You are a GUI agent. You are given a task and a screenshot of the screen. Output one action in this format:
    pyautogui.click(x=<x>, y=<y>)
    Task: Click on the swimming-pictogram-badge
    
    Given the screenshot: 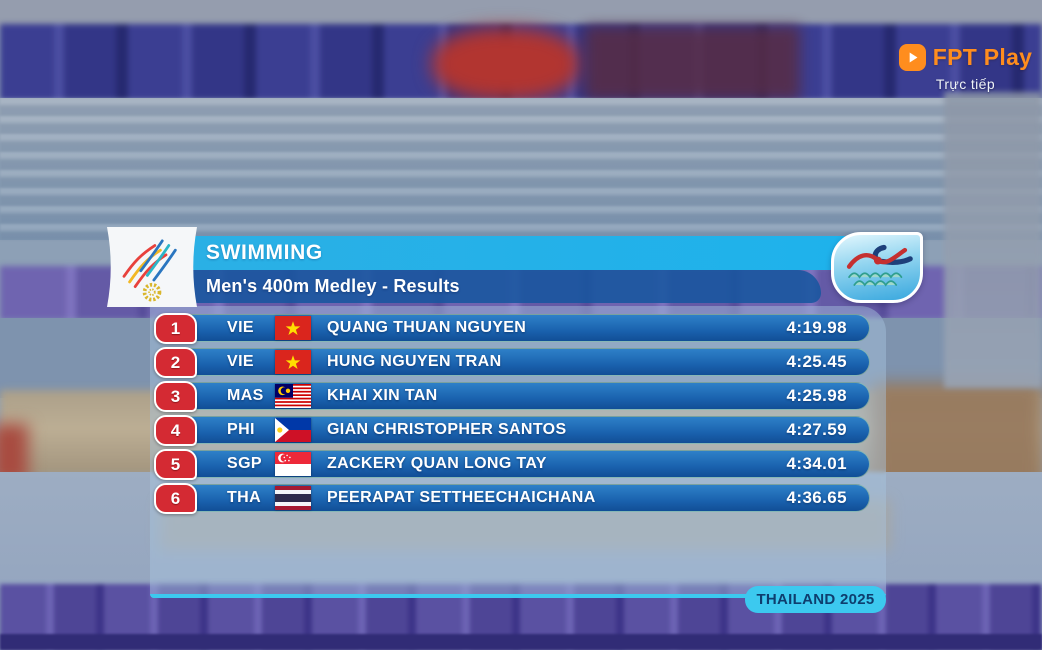 What is the action you would take?
    pyautogui.click(x=877, y=267)
    